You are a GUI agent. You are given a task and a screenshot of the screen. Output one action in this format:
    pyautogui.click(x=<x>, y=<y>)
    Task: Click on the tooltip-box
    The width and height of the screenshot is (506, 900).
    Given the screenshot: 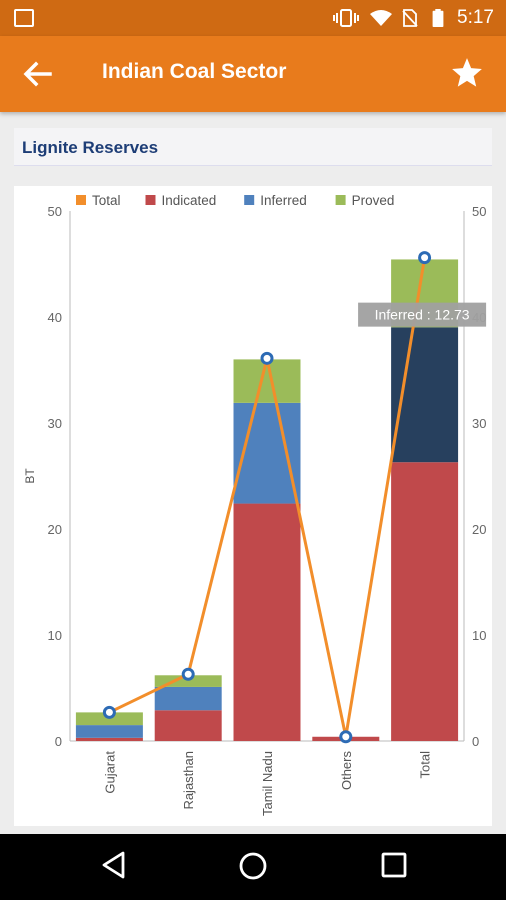 What is the action you would take?
    pyautogui.click(x=422, y=314)
    